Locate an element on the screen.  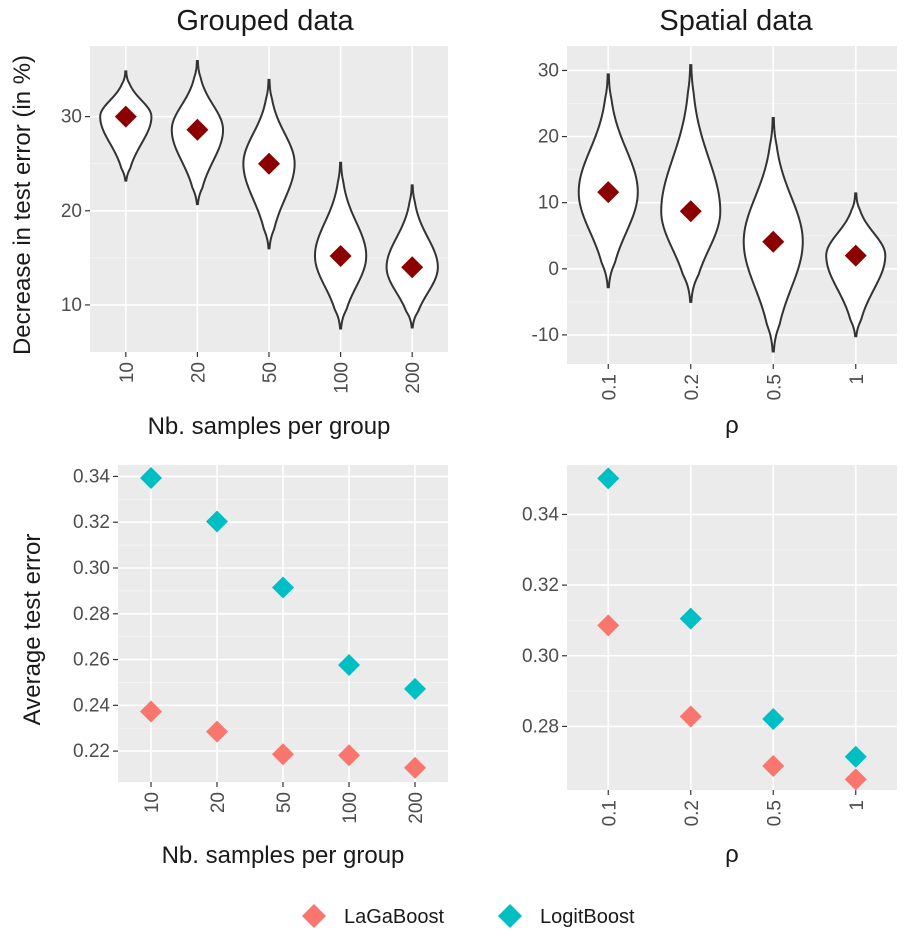
violin-0.2 is located at coordinates (691, 183).